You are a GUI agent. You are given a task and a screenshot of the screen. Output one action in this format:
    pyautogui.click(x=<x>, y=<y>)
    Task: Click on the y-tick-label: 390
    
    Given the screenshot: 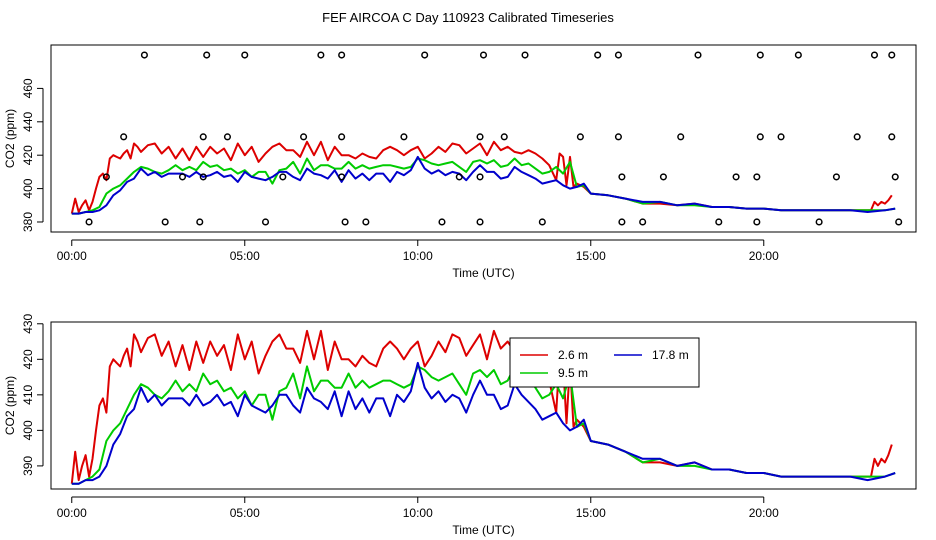 What is the action you would take?
    pyautogui.click(x=28, y=466)
    